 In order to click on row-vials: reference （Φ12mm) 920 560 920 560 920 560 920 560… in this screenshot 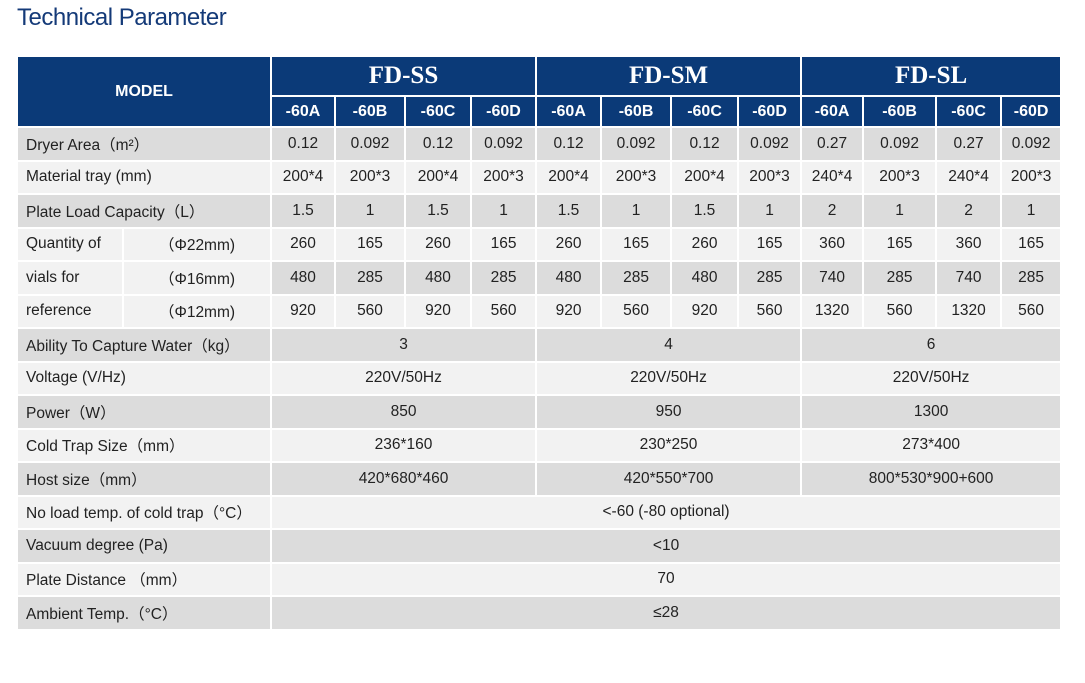, I will do `click(539, 311)`.